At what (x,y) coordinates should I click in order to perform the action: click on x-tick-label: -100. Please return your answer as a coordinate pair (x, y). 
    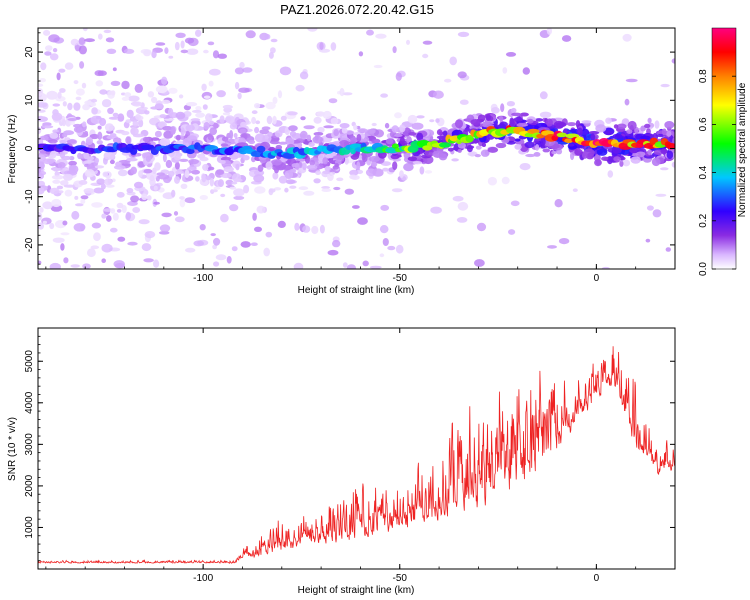
    Looking at the image, I should click on (203, 578).